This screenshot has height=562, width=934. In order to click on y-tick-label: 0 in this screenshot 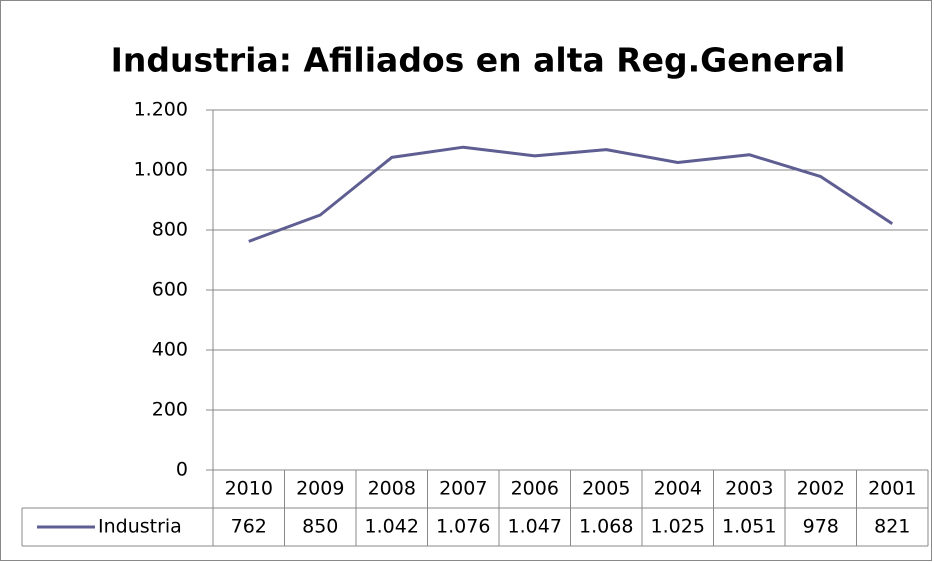, I will do `click(182, 470)`.